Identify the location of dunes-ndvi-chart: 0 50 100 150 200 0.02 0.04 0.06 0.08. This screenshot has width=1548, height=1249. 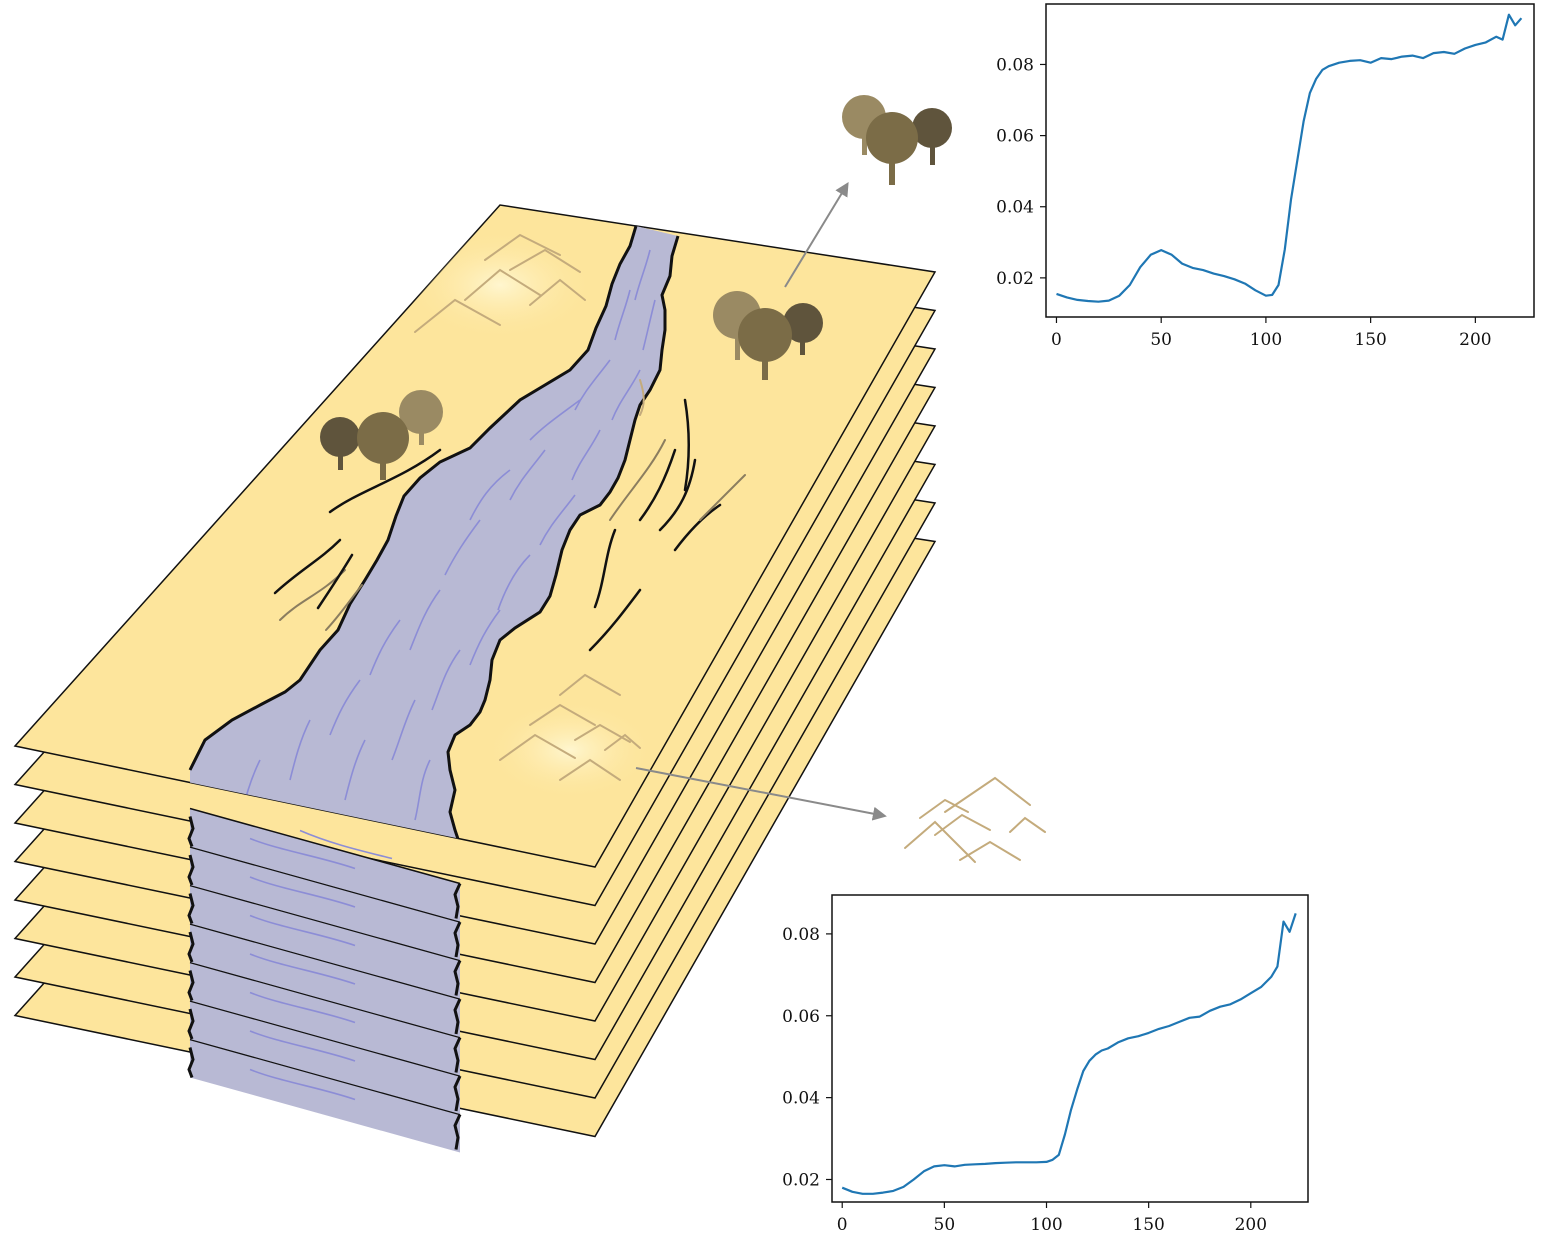
(1045, 1064).